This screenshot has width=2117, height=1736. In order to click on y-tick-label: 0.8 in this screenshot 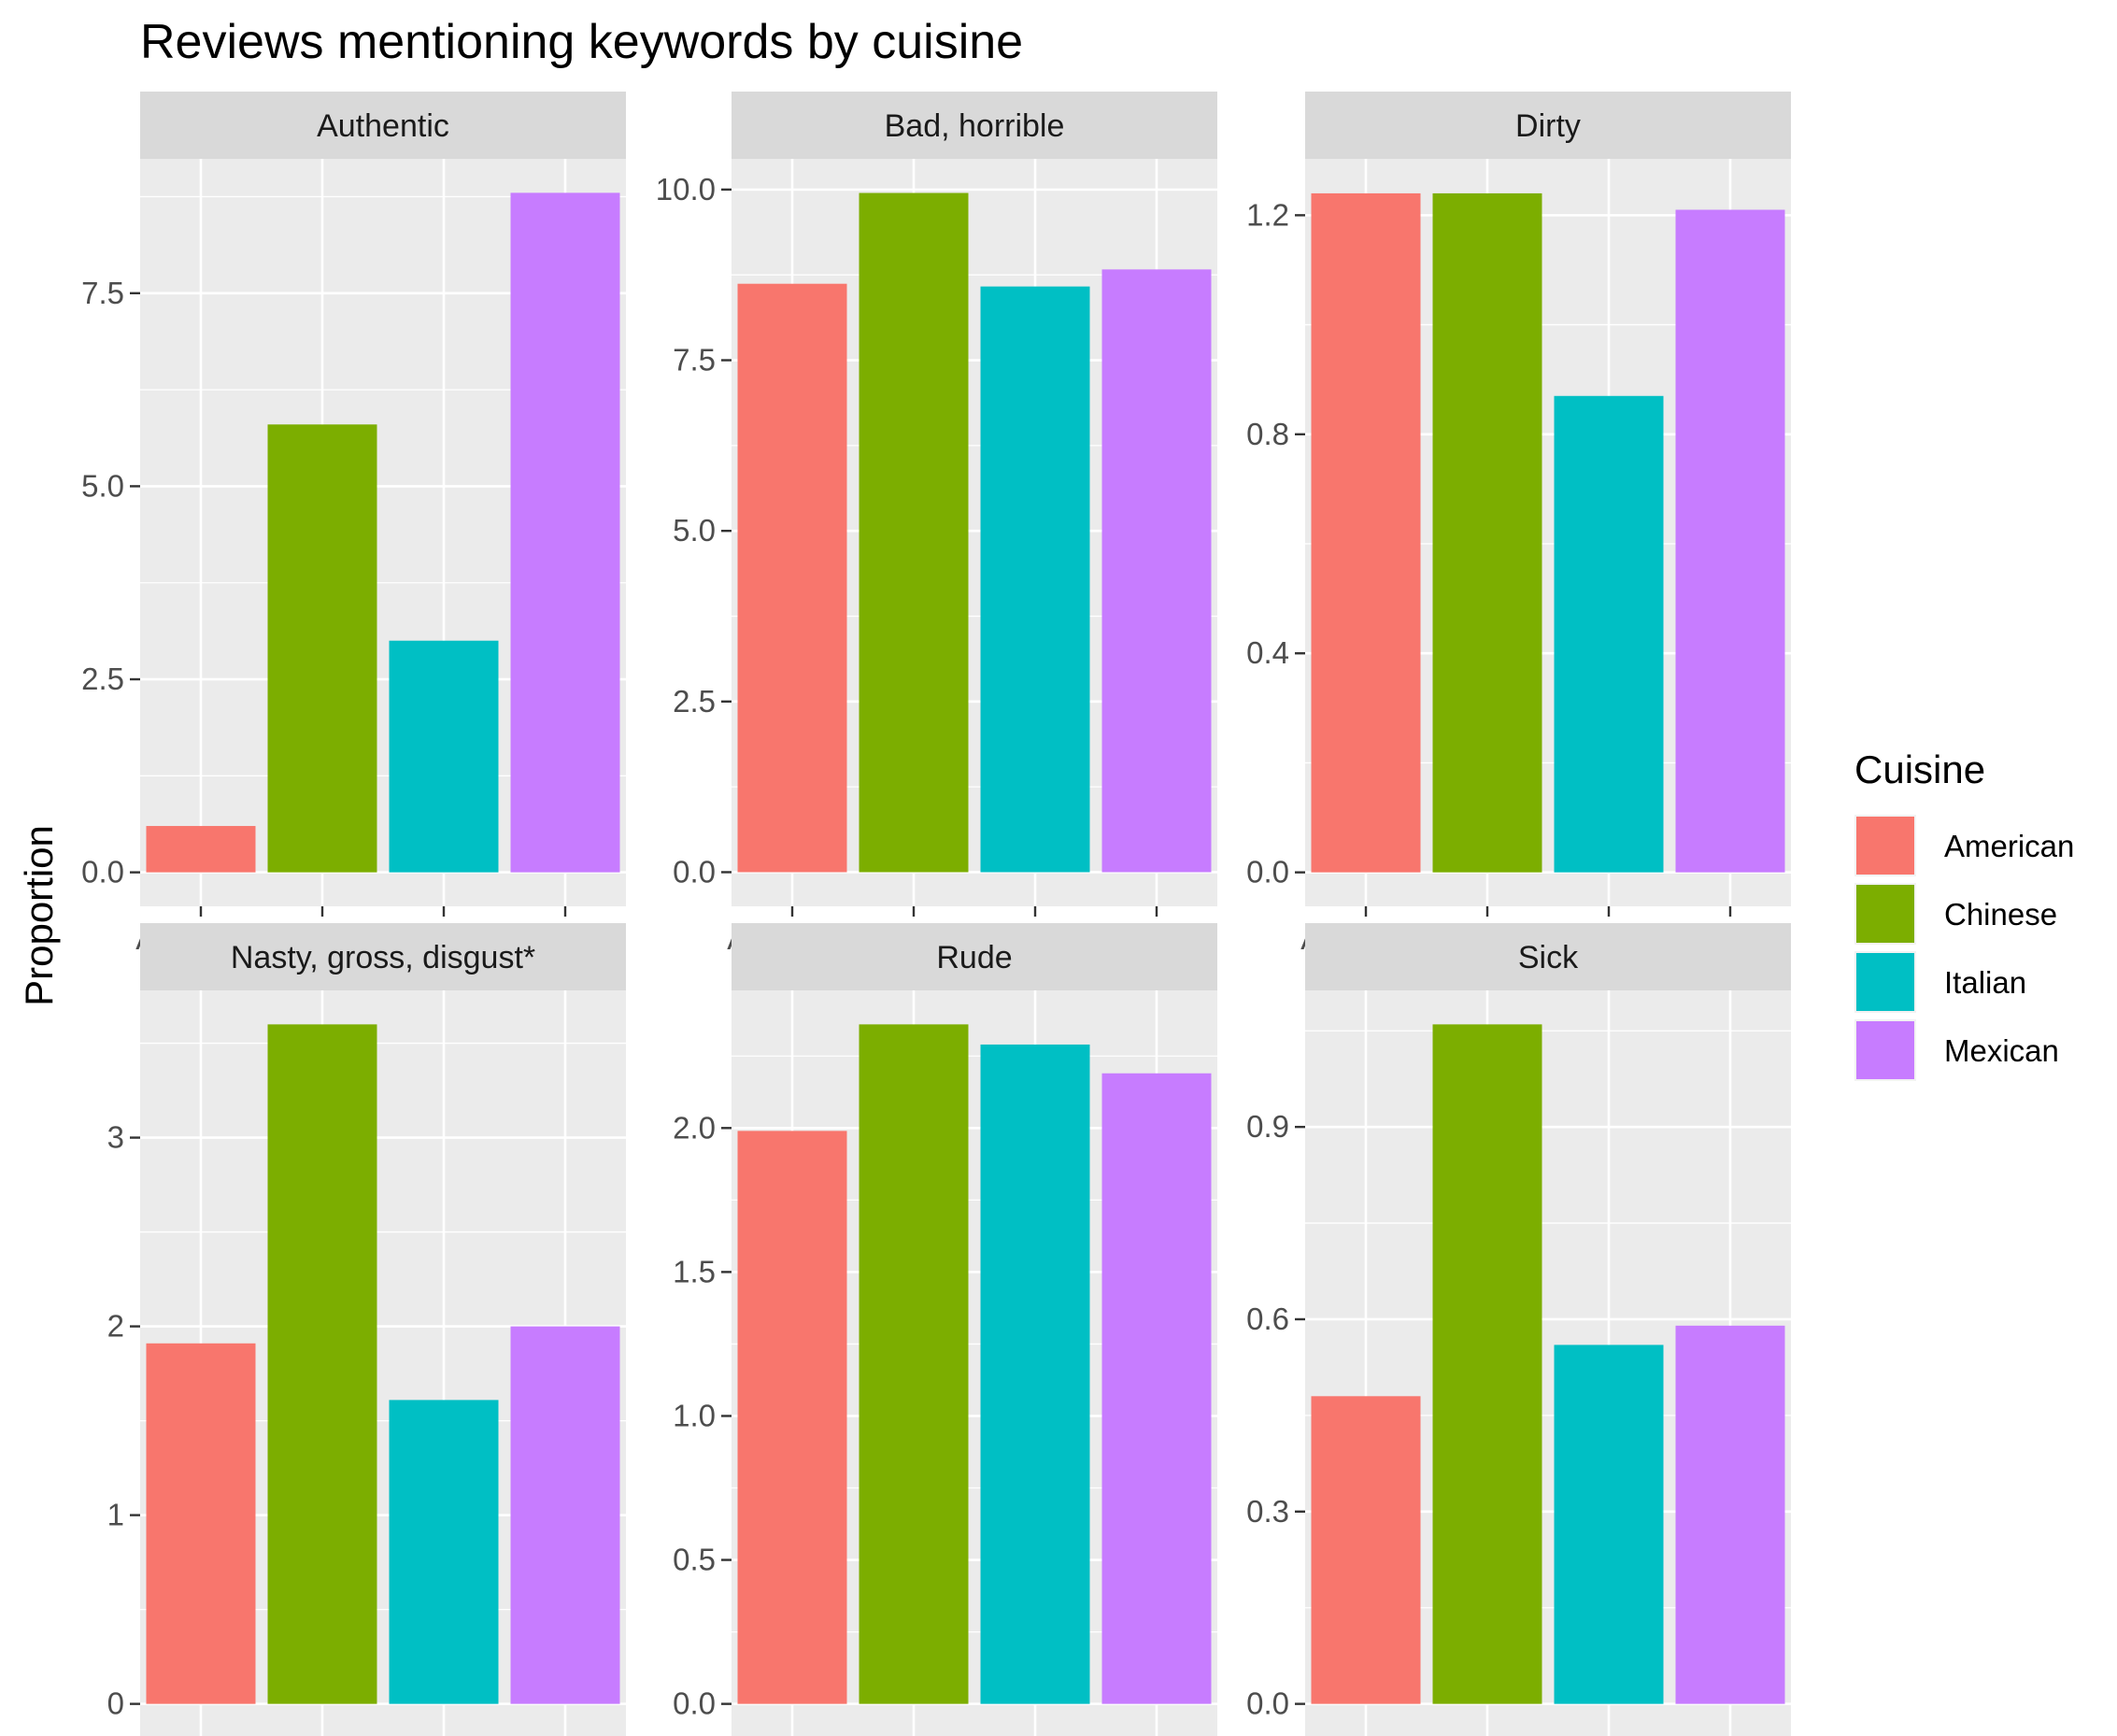, I will do `click(1267, 434)`.